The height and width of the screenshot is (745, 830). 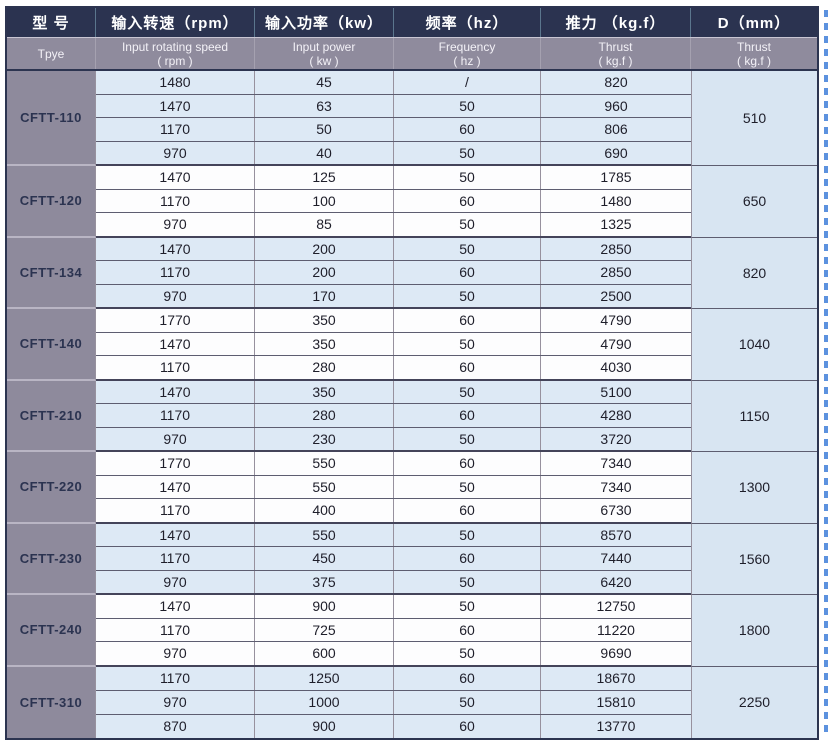 I want to click on power-cell: 1250, so click(x=324, y=678).